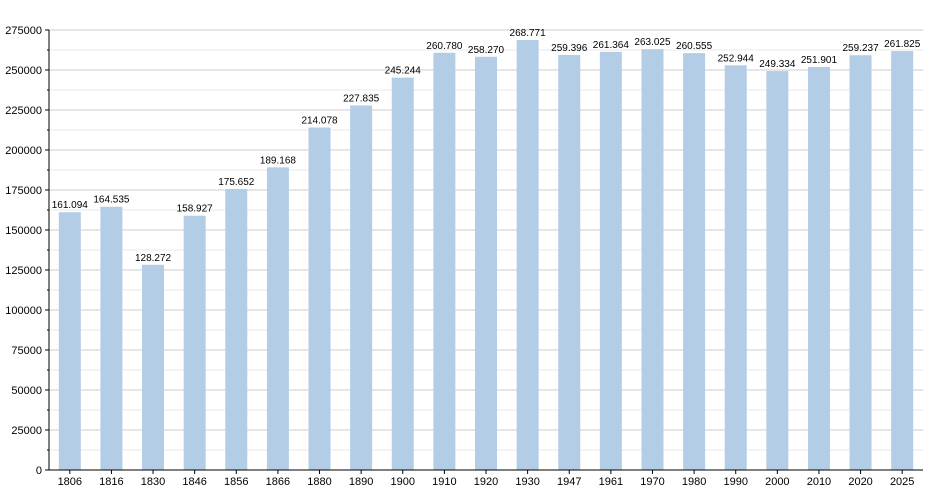 Image resolution: width=950 pixels, height=500 pixels. Describe the element at coordinates (39, 471) in the screenshot. I see `y-tick-label: 0` at that location.